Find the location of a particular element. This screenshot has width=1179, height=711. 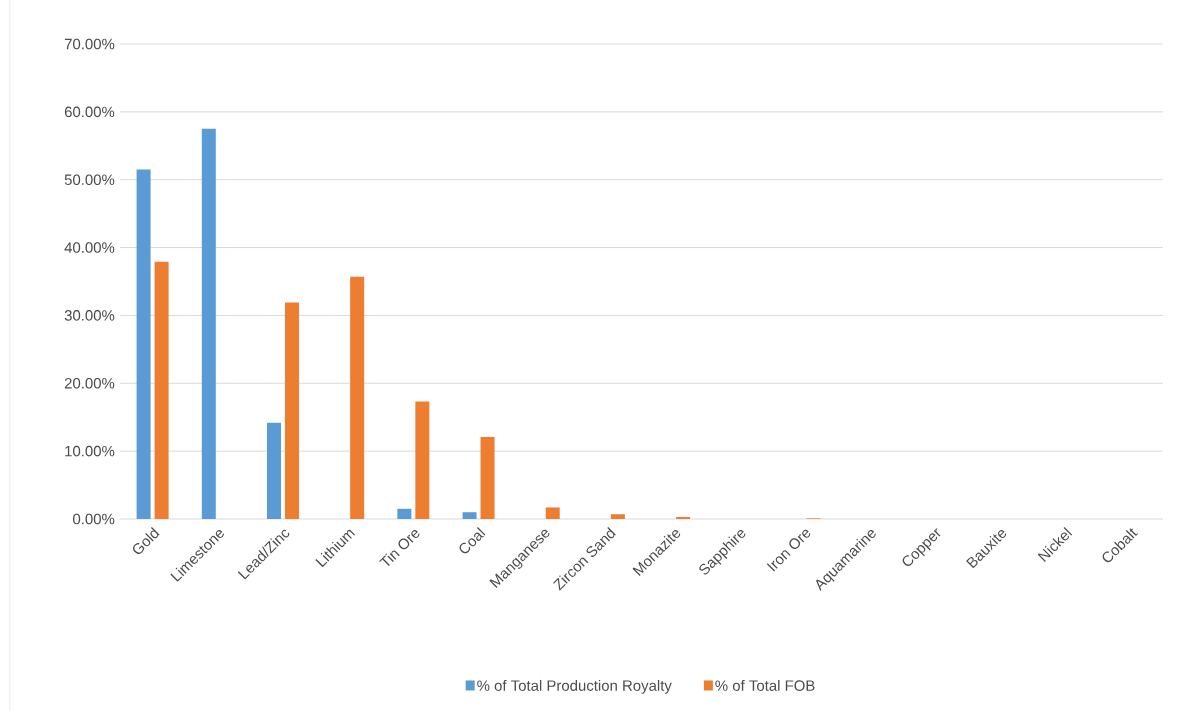

y-tick-label: 0.00% is located at coordinates (94, 519).